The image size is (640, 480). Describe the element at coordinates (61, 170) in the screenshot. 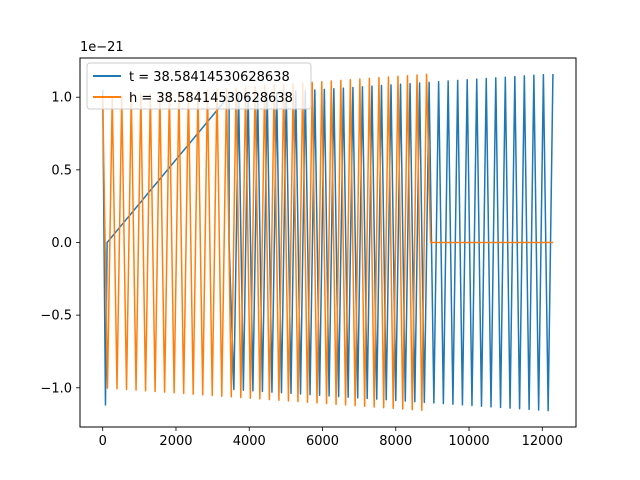

I see `y-tick-label: 0.5` at that location.